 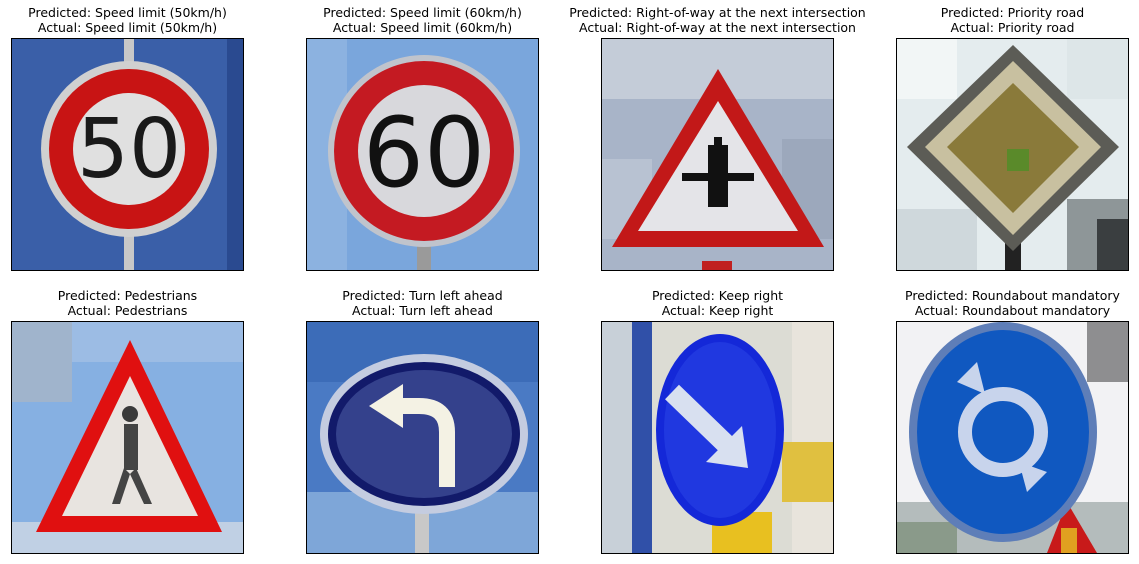 I want to click on sign-image-keep-right, so click(x=717, y=437).